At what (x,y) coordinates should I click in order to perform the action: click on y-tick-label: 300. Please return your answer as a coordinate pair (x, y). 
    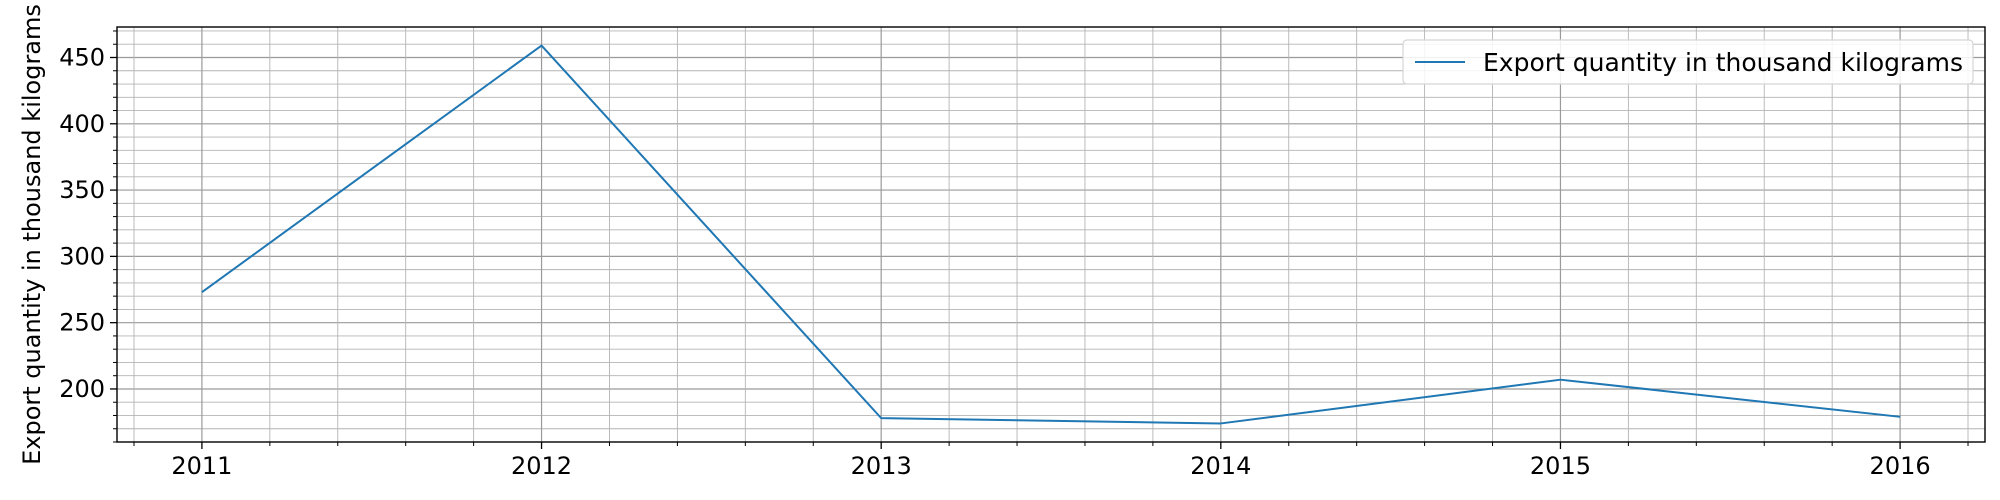
    Looking at the image, I should click on (82, 256).